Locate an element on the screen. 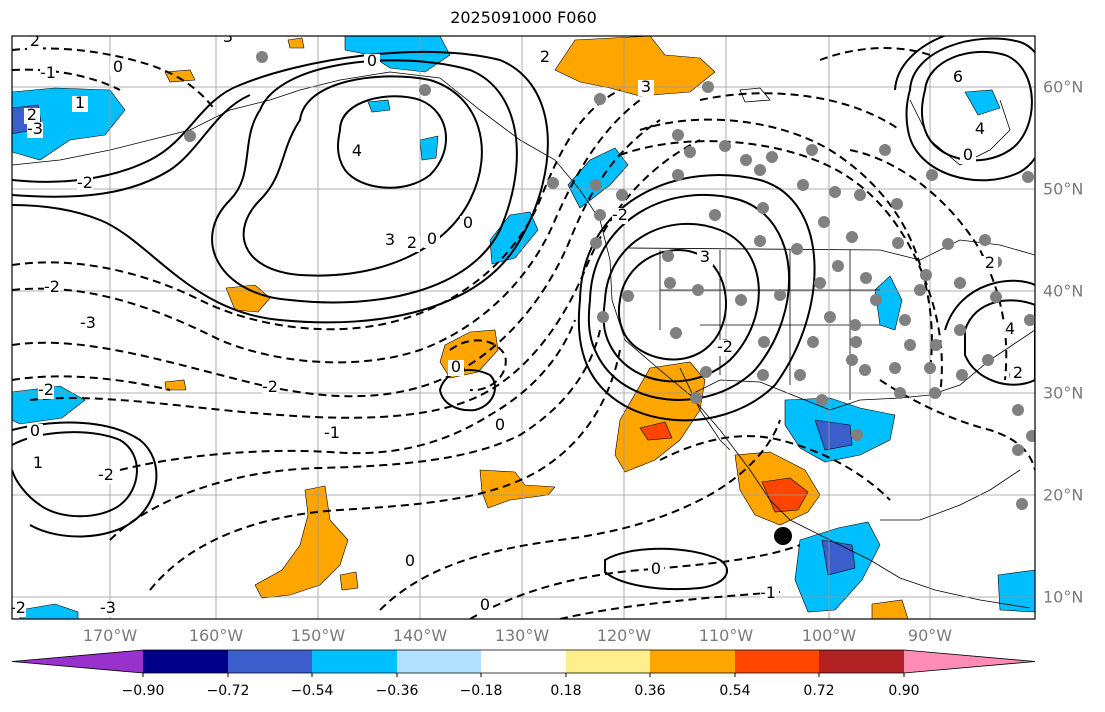 This screenshot has width=1105, height=712. lat-label-60n: 60°N is located at coordinates (1063, 87).